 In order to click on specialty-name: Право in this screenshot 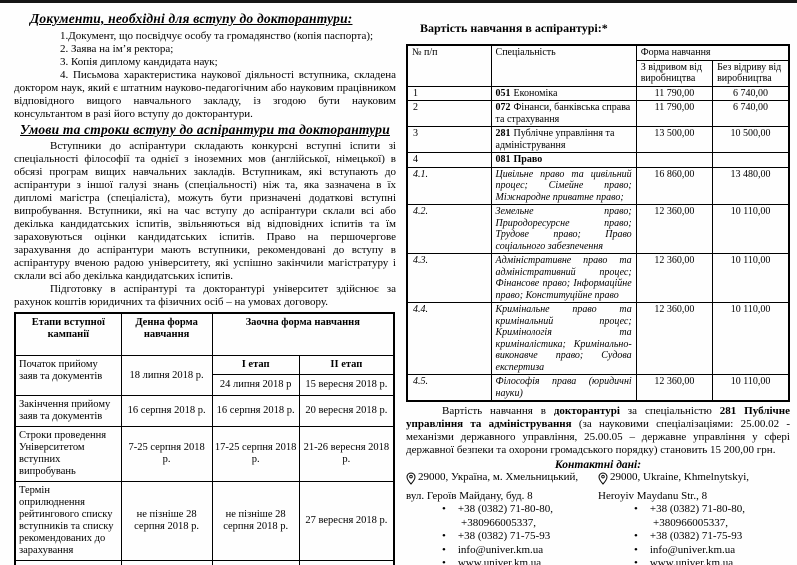, I will do `click(528, 159)`.